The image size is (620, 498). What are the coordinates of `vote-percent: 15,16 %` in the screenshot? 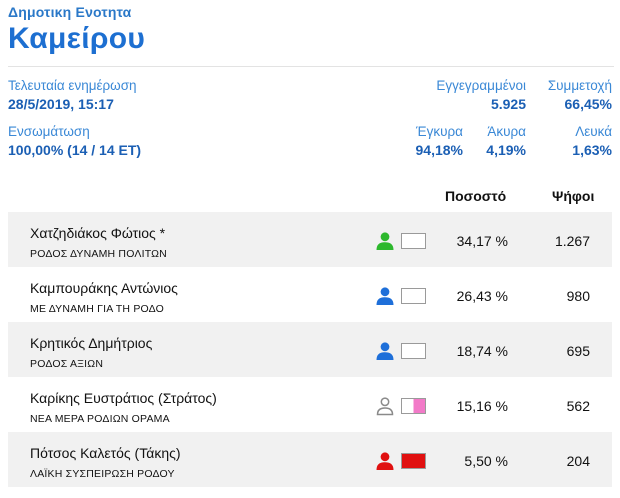 It's located at (482, 406).